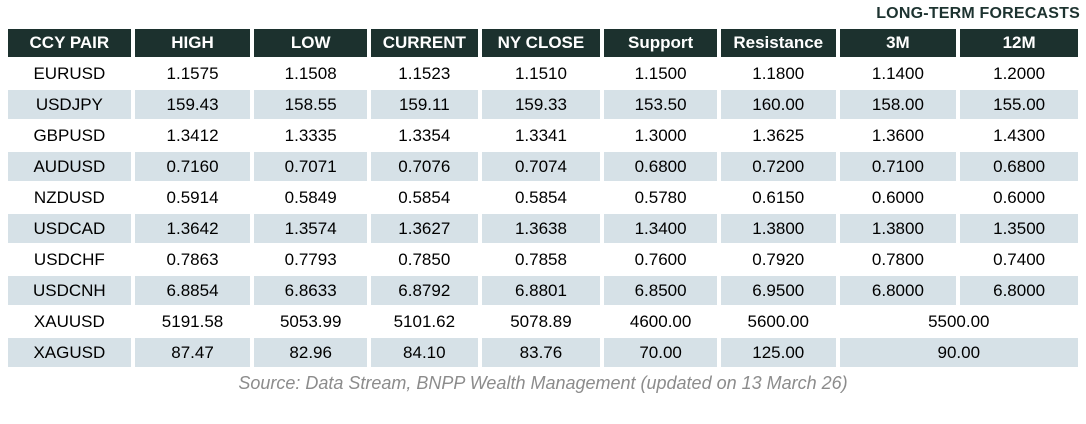  What do you see at coordinates (660, 290) in the screenshot?
I see `value-cell: 6.8500` at bounding box center [660, 290].